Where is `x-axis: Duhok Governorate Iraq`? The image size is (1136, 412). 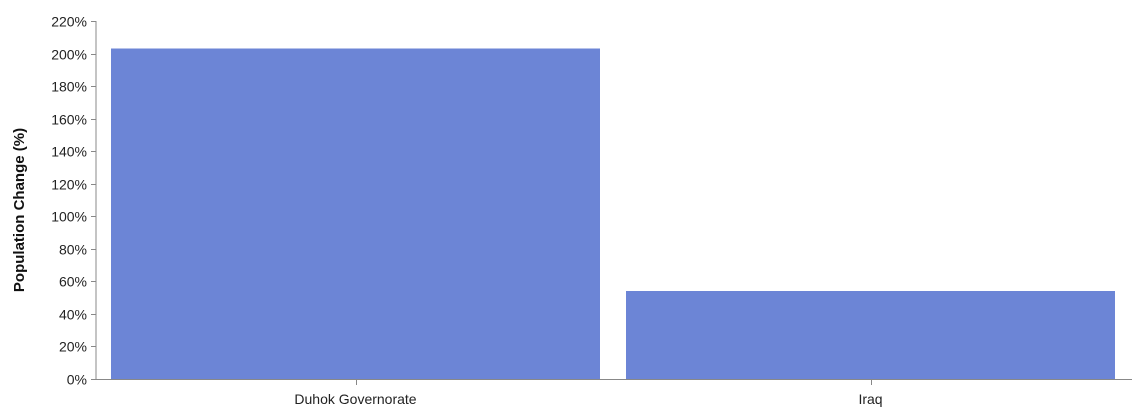 x-axis: Duhok Governorate Iraq is located at coordinates (614, 393).